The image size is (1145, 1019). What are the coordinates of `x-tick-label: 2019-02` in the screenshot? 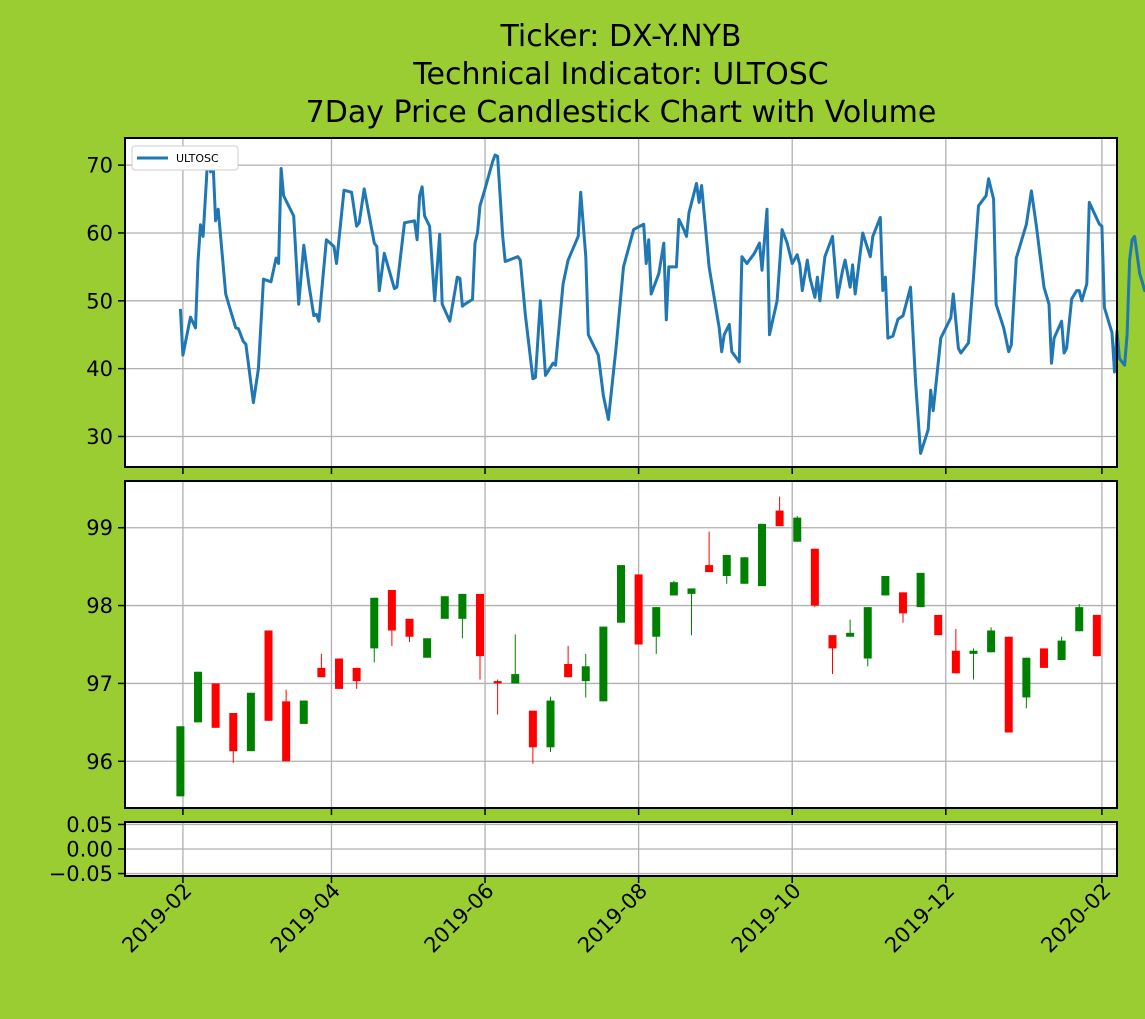 It's located at (156, 918).